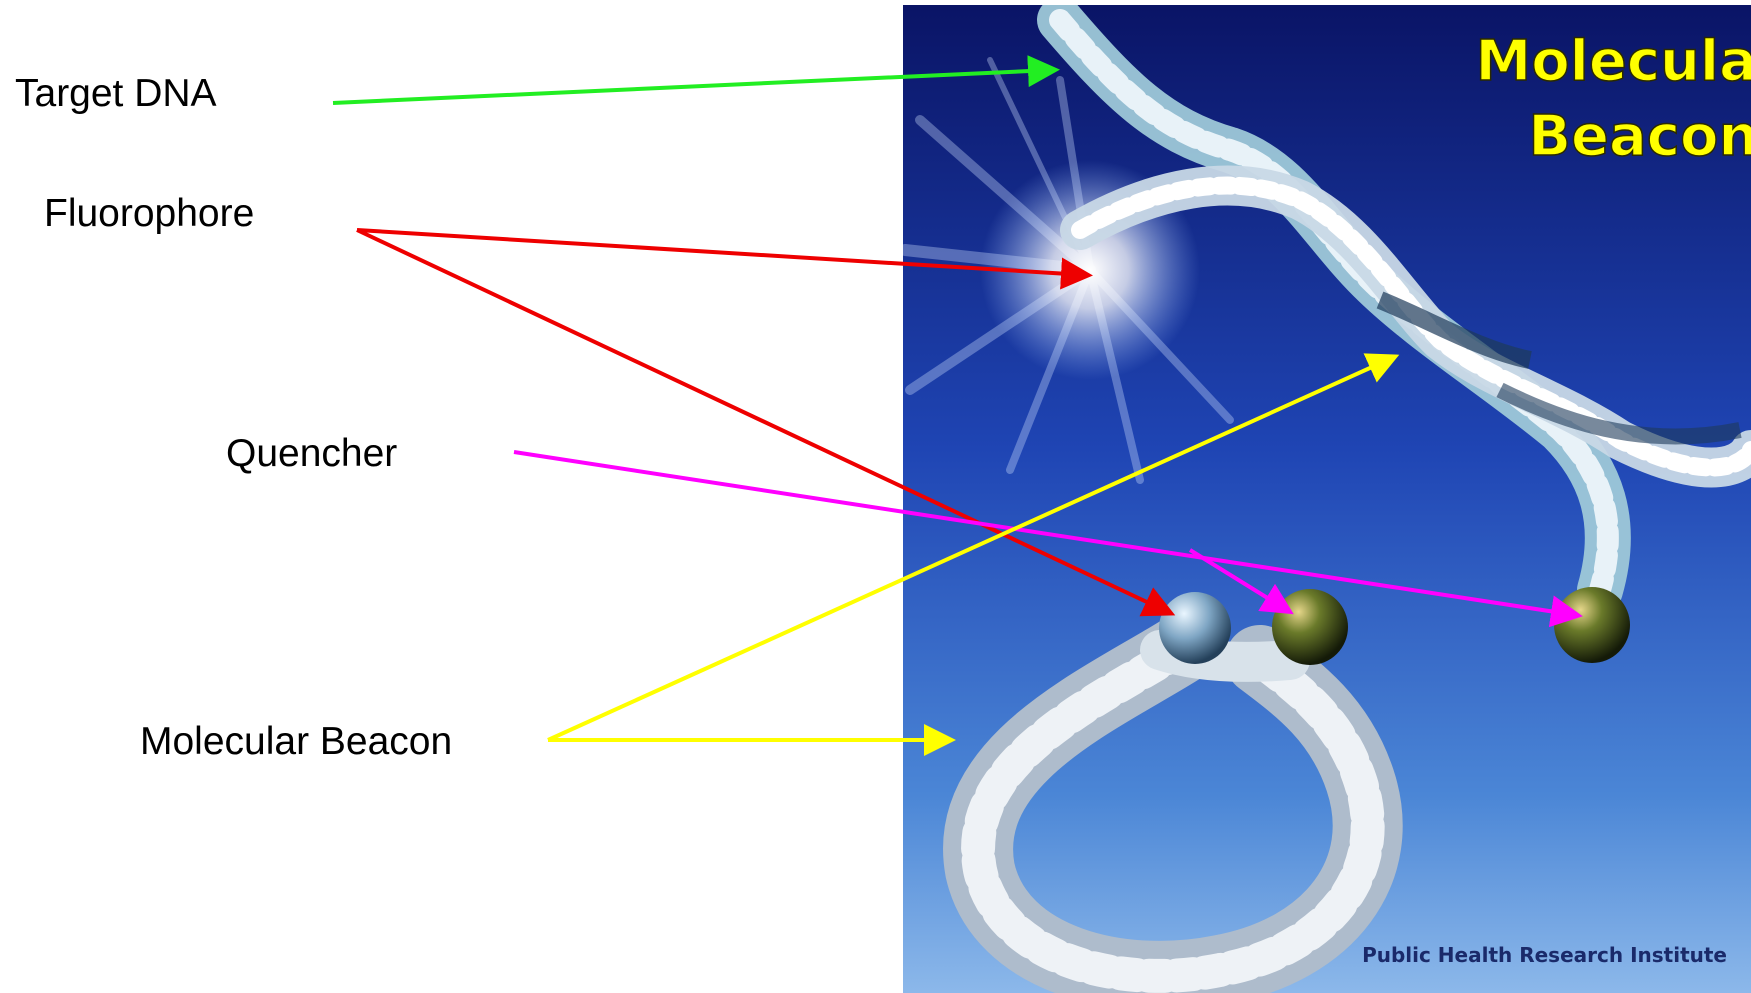 This screenshot has width=1751, height=993. I want to click on image-title-line1: Molecular, so click(1613, 61).